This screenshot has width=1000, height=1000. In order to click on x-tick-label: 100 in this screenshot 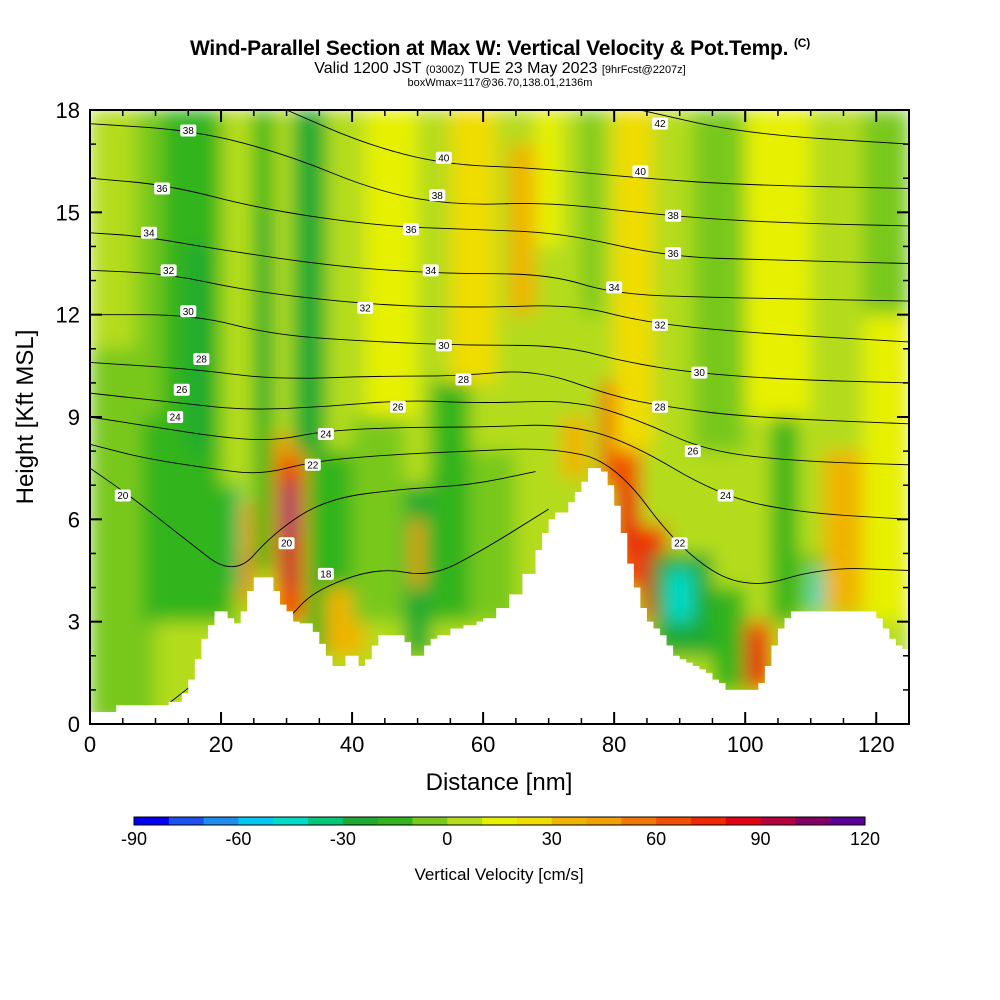, I will do `click(745, 744)`.